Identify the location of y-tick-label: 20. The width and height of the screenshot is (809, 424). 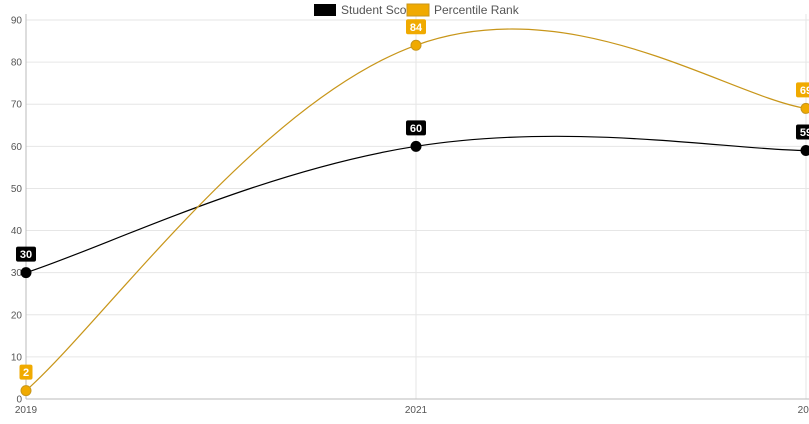
(17, 315).